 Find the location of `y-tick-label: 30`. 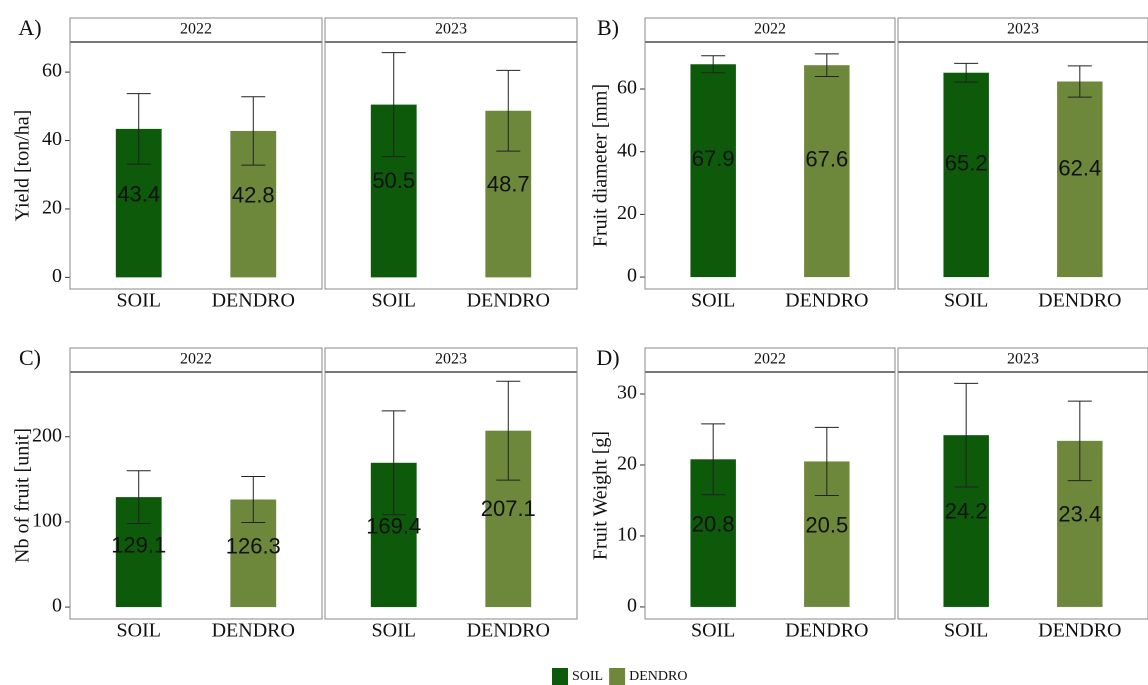

y-tick-label: 30 is located at coordinates (627, 393).